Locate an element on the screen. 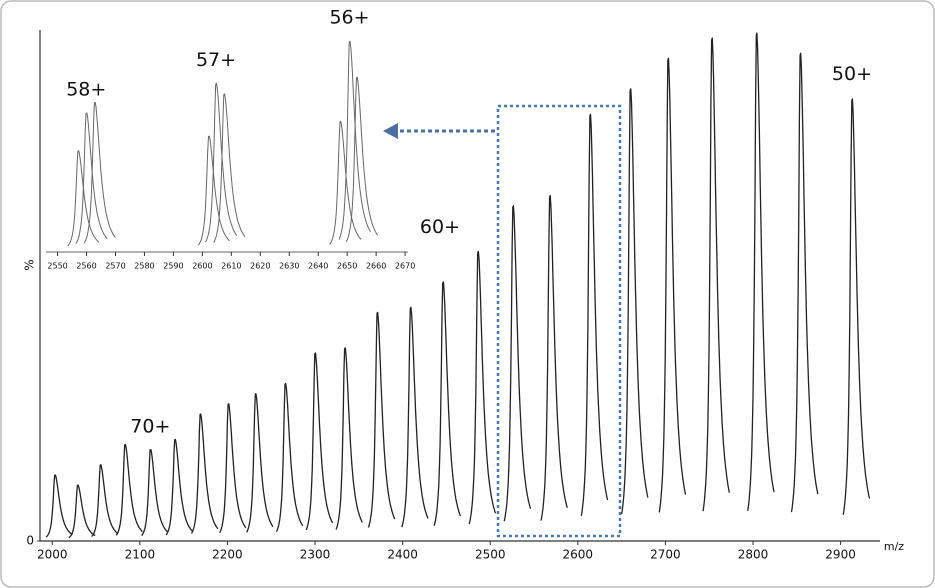 This screenshot has width=935, height=588. x-tick-label: 2610 is located at coordinates (231, 266).